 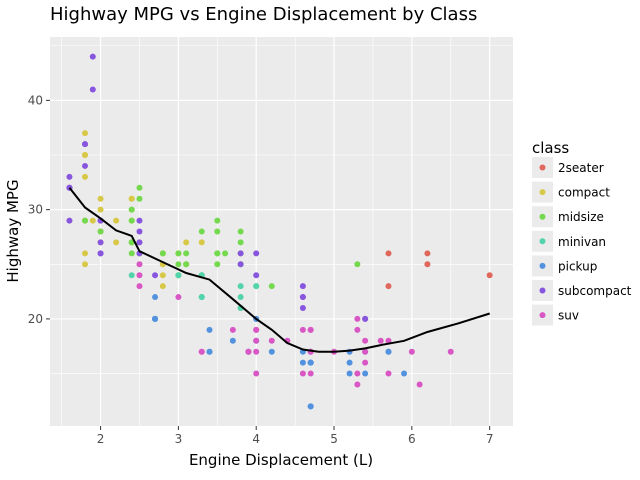 What do you see at coordinates (179, 439) in the screenshot?
I see `x-tick-label: 3` at bounding box center [179, 439].